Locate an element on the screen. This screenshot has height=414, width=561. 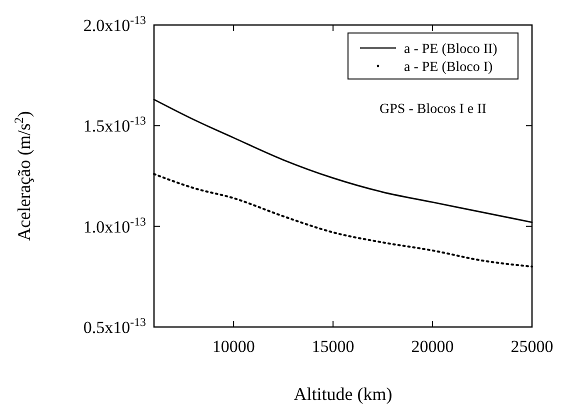
legend-label: a - PE (Bloco II) is located at coordinates (451, 49).